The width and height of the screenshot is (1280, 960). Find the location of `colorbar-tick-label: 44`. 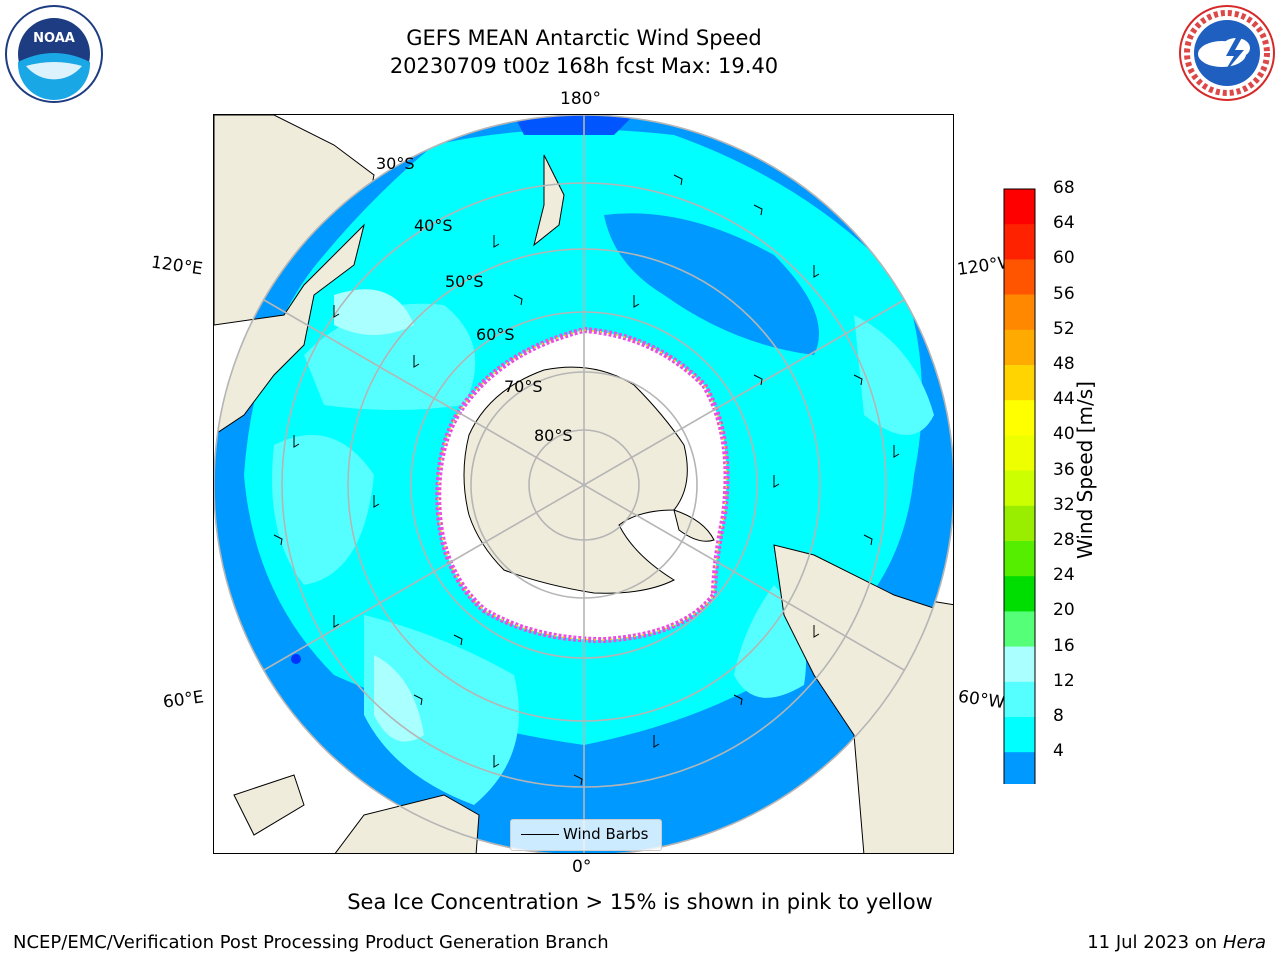

colorbar-tick-label: 44 is located at coordinates (1064, 399).